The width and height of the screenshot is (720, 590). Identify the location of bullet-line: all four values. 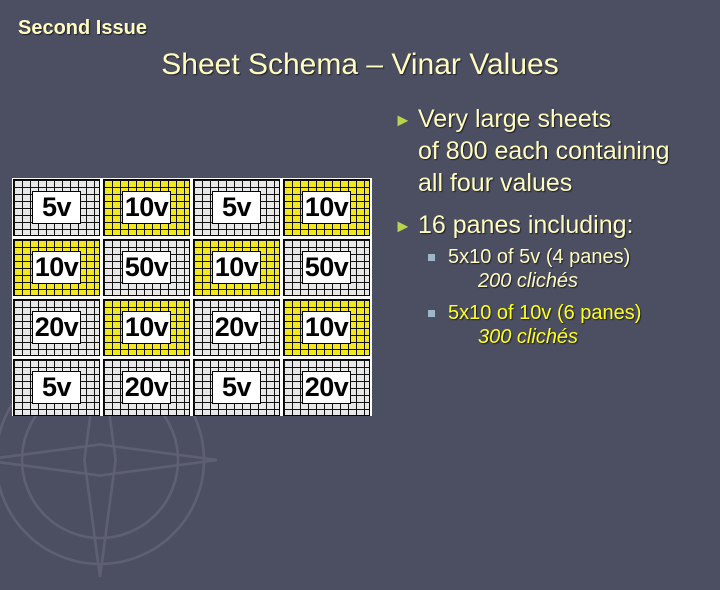
(495, 183).